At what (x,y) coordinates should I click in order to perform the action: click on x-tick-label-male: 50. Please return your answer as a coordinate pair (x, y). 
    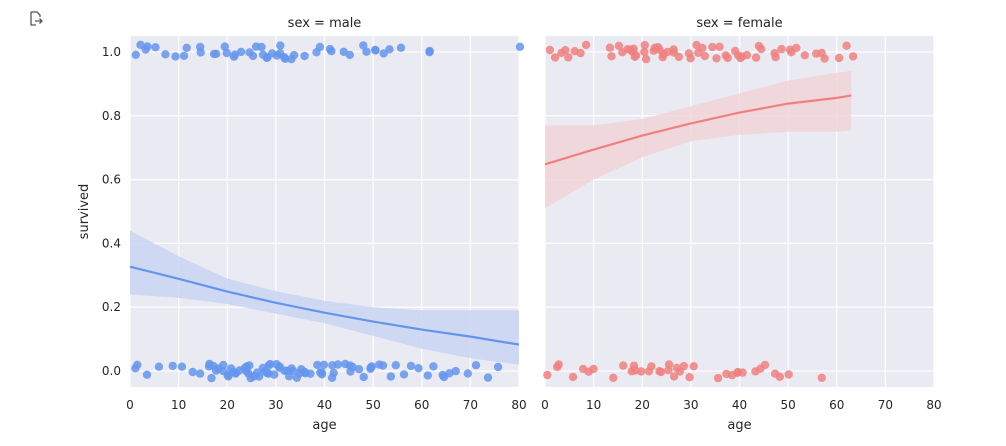
    Looking at the image, I should click on (372, 405).